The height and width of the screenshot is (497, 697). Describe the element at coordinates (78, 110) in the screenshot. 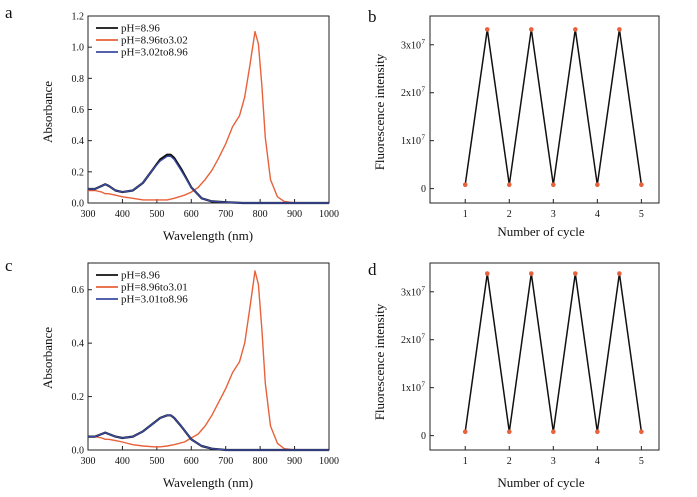

I see `y-tick-label: 0.6` at that location.